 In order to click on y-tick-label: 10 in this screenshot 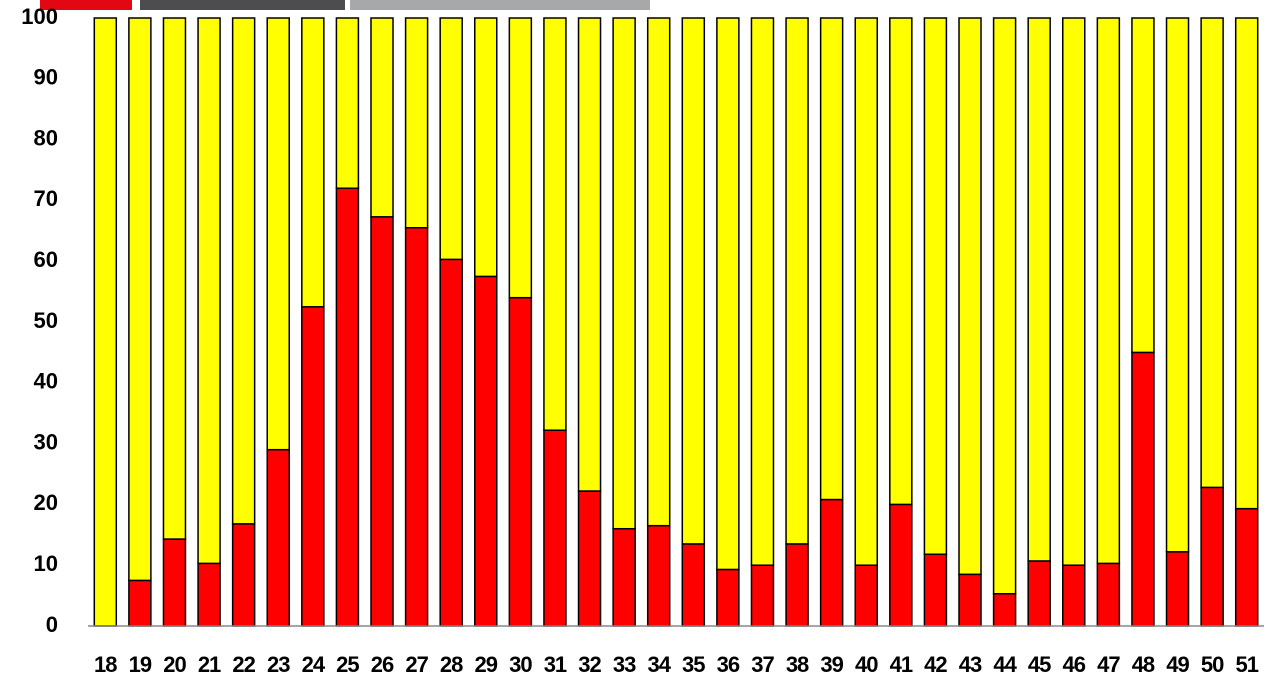, I will do `click(46, 563)`.